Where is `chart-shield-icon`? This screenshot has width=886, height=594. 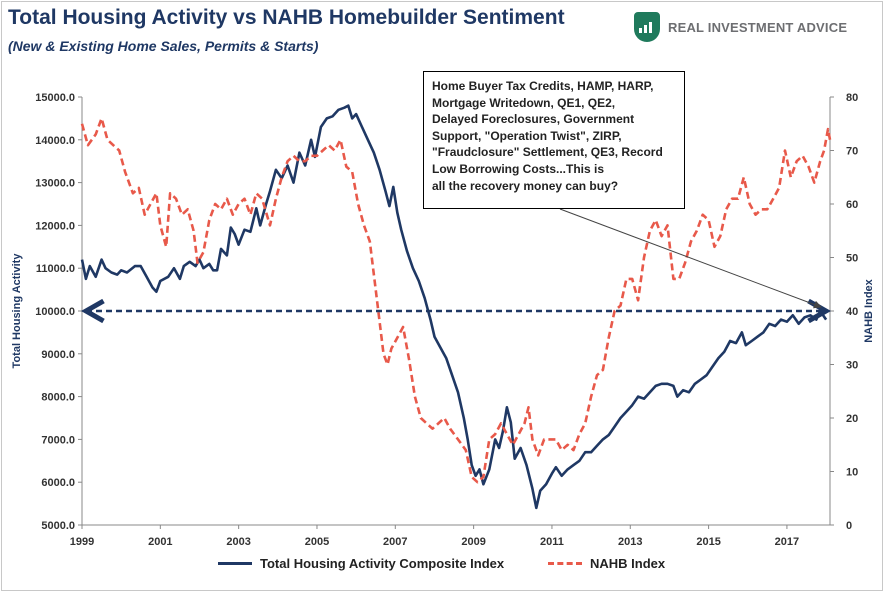
chart-shield-icon is located at coordinates (647, 27).